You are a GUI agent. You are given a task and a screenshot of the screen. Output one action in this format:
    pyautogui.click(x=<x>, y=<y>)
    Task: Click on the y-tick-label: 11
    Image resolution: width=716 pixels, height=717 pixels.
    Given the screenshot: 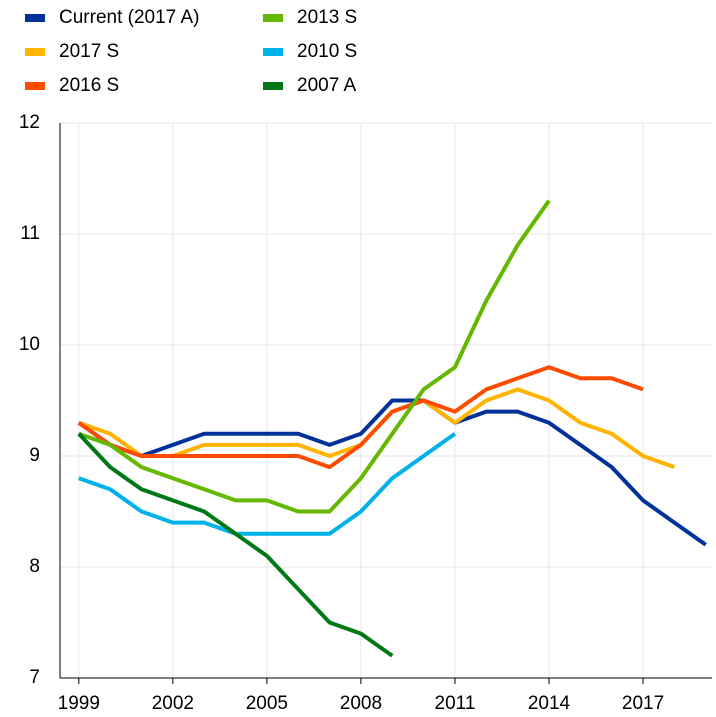 What is the action you would take?
    pyautogui.click(x=30, y=233)
    